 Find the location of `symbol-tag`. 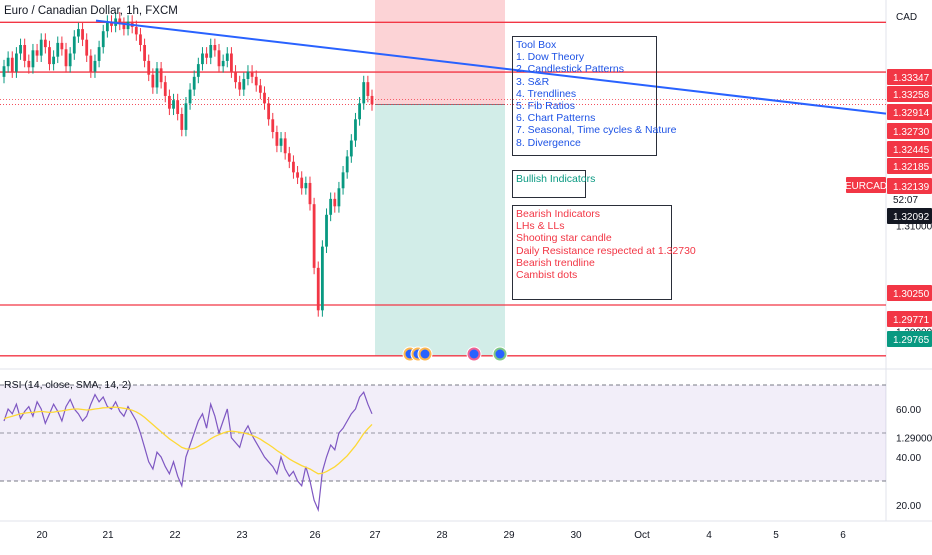

symbol-tag is located at coordinates (866, 185).